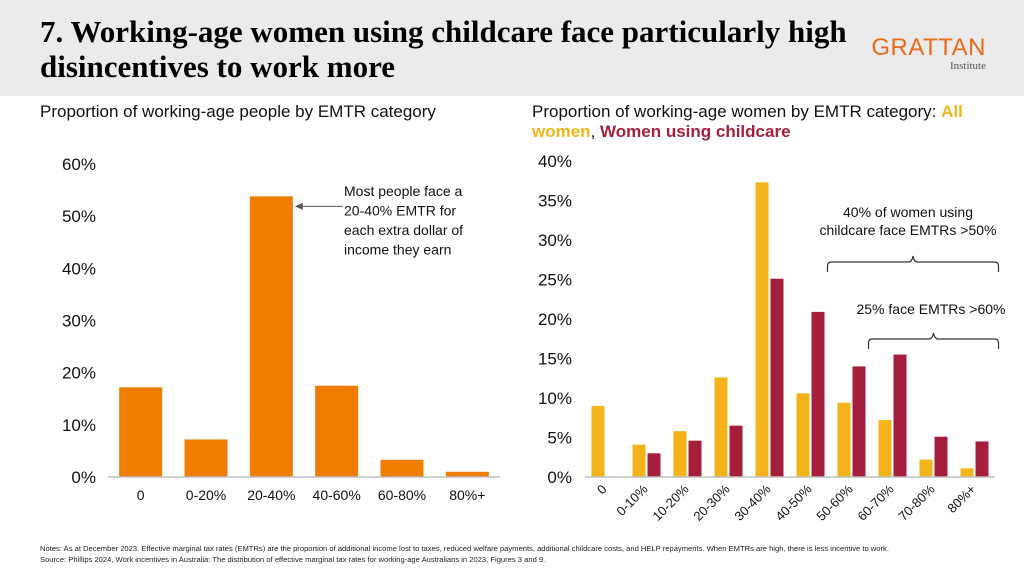 Image resolution: width=1024 pixels, height=587 pixels. Describe the element at coordinates (555, 359) in the screenshot. I see `y-tick-label: 15%` at that location.